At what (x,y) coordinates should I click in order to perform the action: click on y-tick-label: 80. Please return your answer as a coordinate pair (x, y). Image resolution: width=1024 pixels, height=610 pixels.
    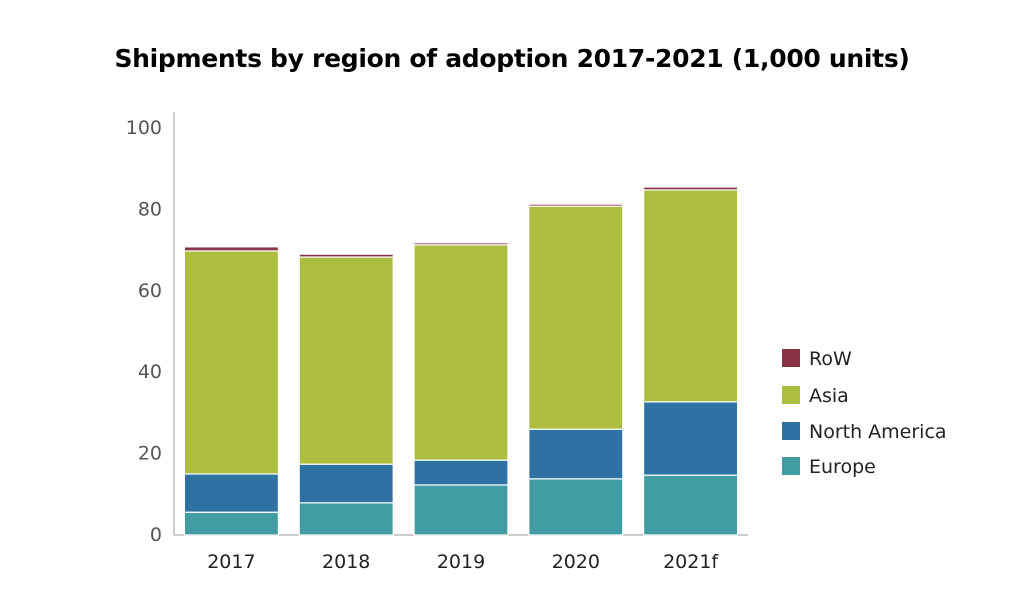
    Looking at the image, I should click on (150, 209).